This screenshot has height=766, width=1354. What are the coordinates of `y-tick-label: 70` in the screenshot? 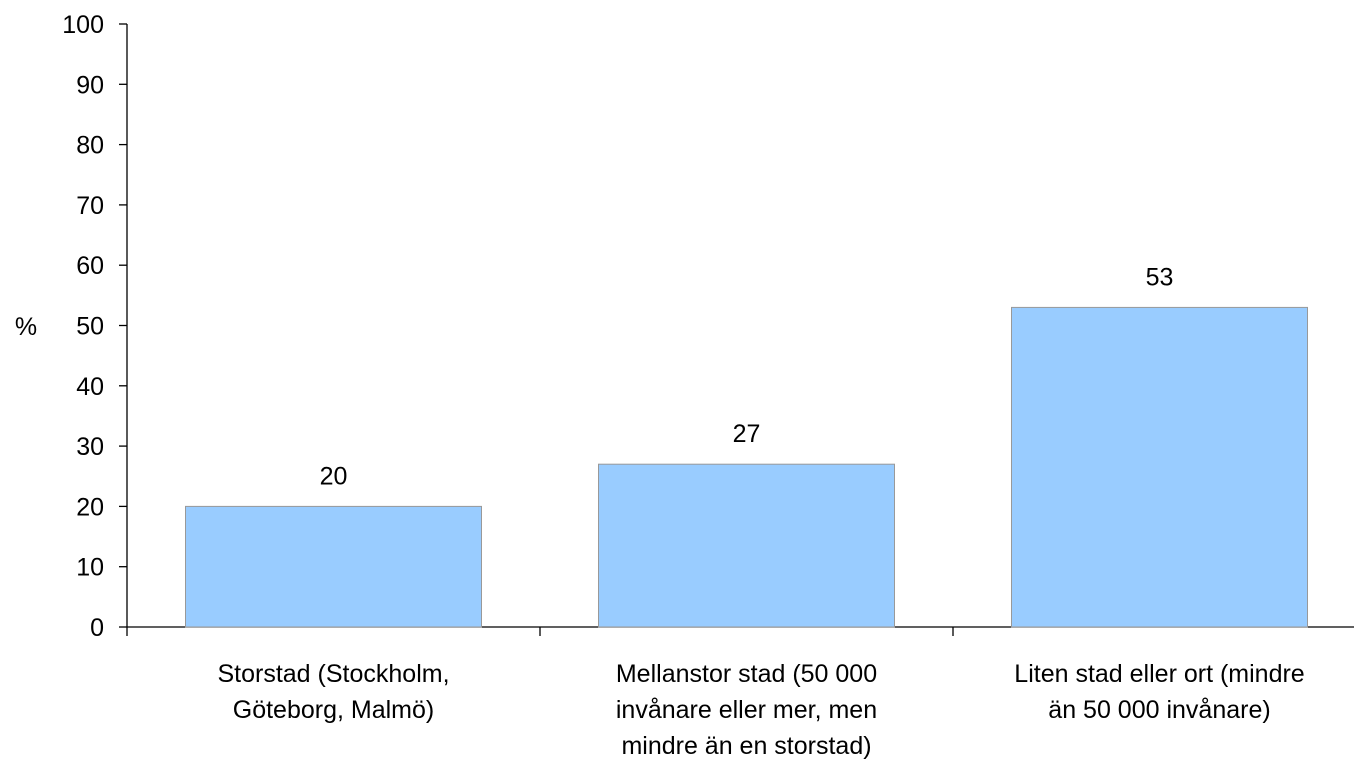 It's located at (90, 206).